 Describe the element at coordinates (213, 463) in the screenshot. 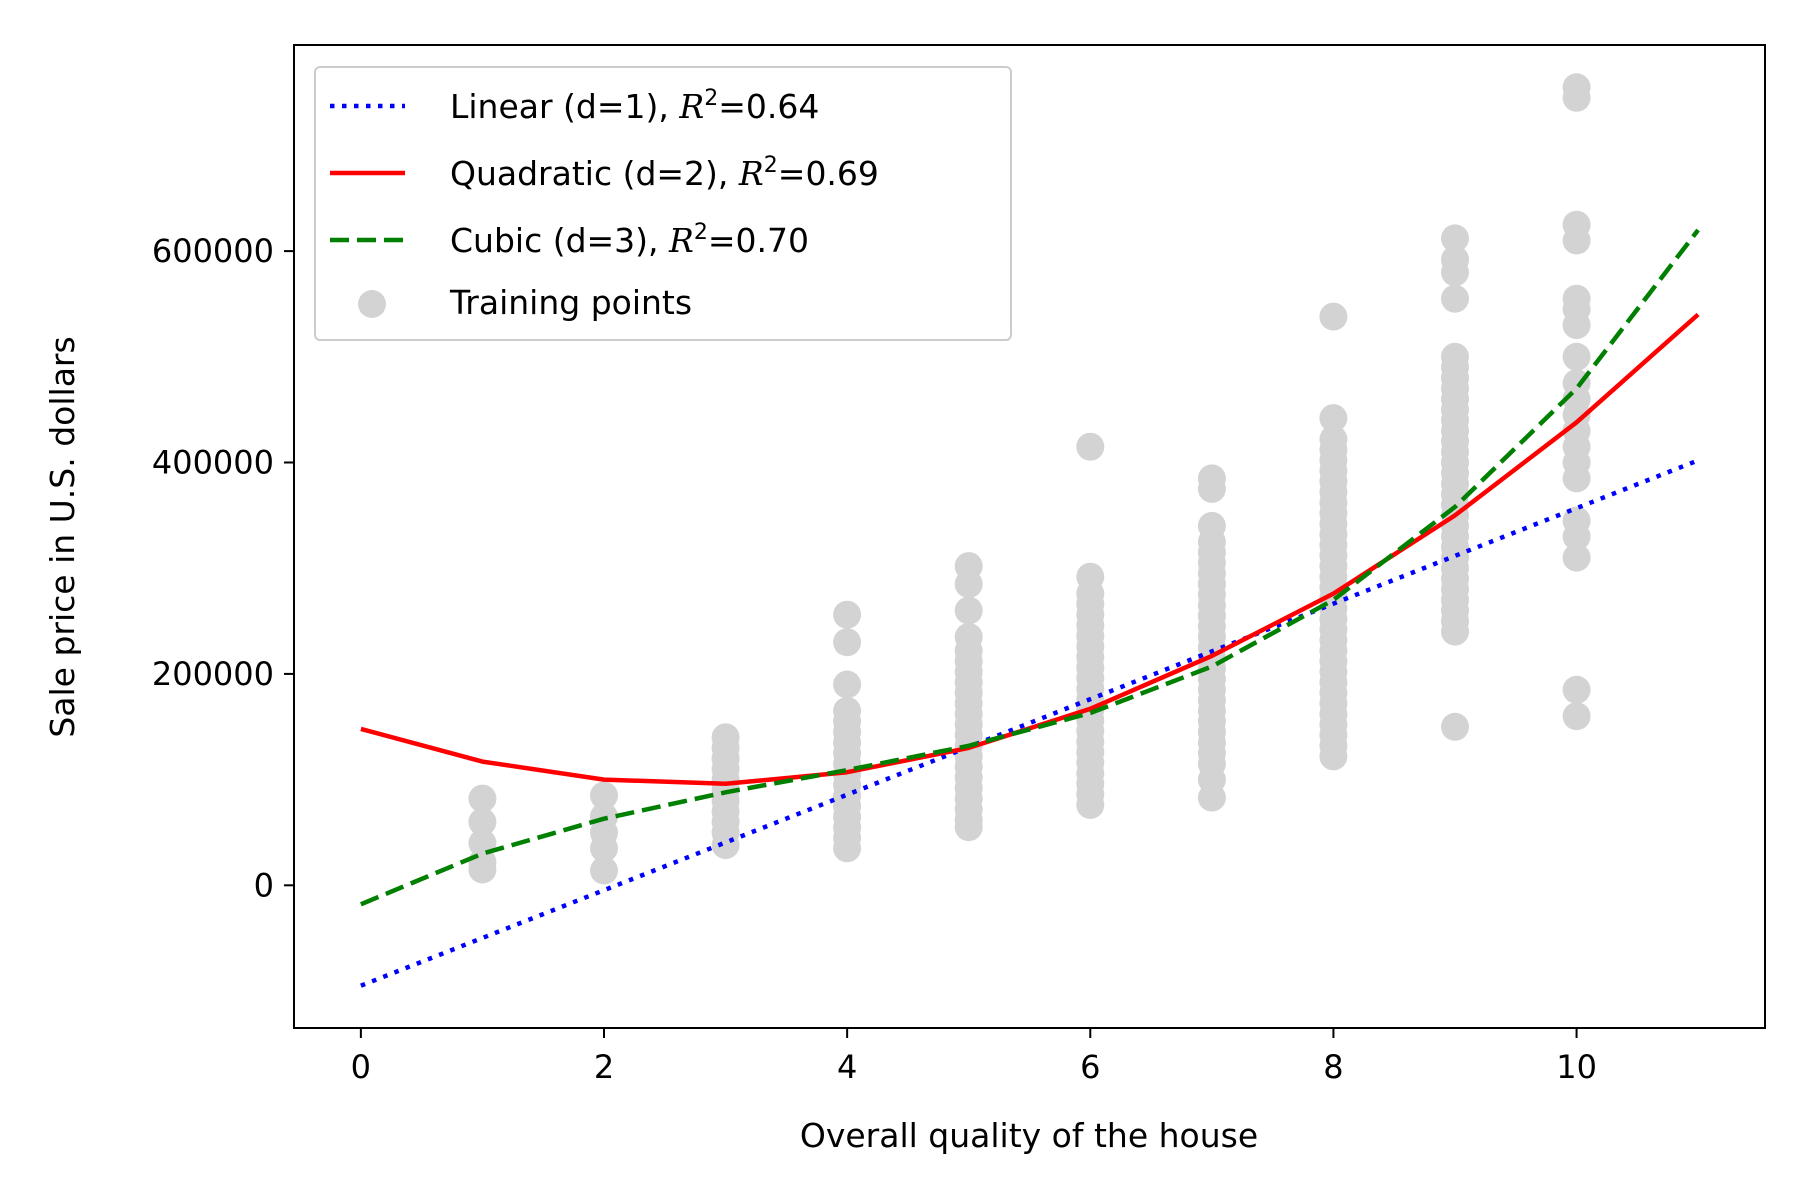

I see `y-tick-label: 400000` at that location.